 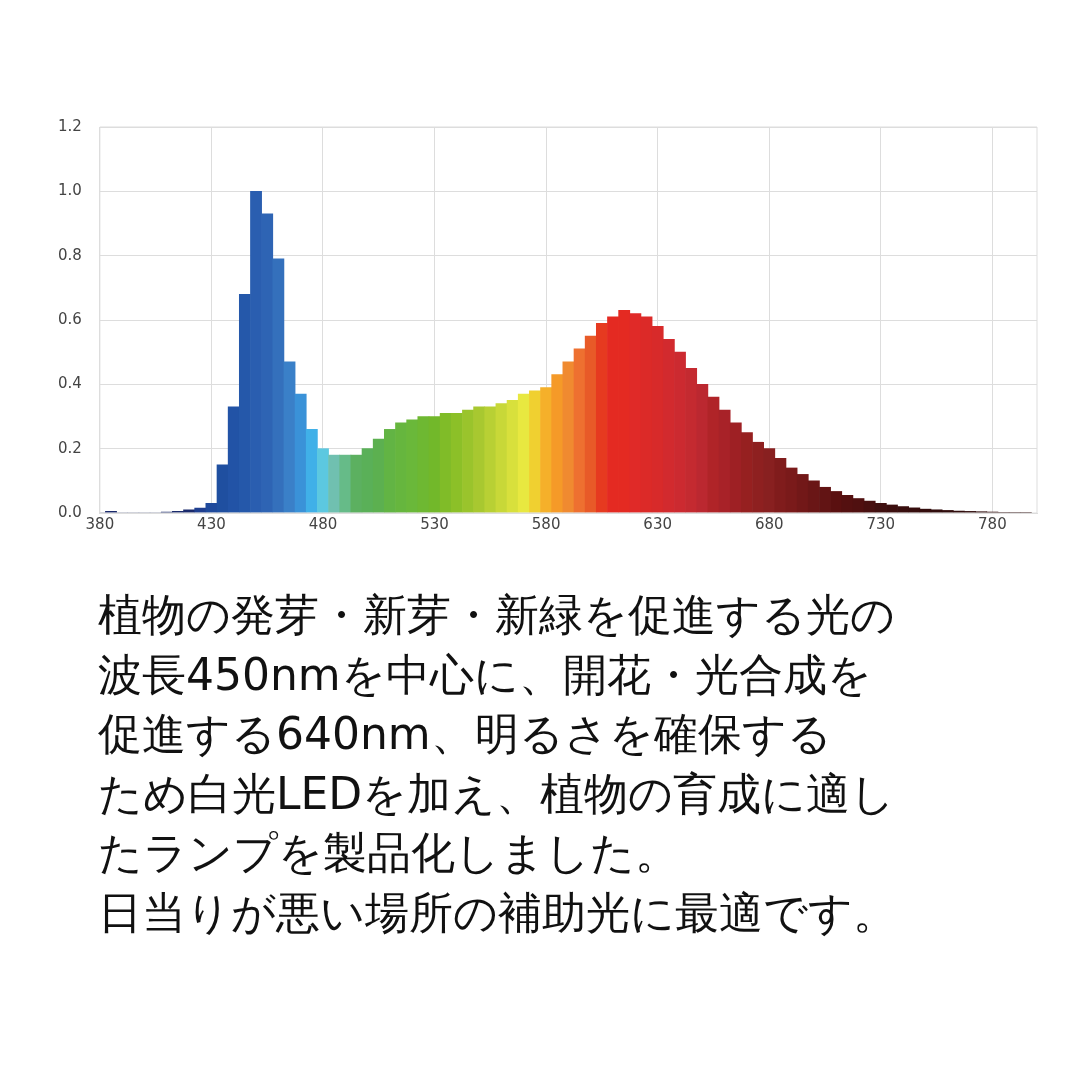 I want to click on text: 波長450nmを中心に、開花・光合成を, so click(x=485, y=674).